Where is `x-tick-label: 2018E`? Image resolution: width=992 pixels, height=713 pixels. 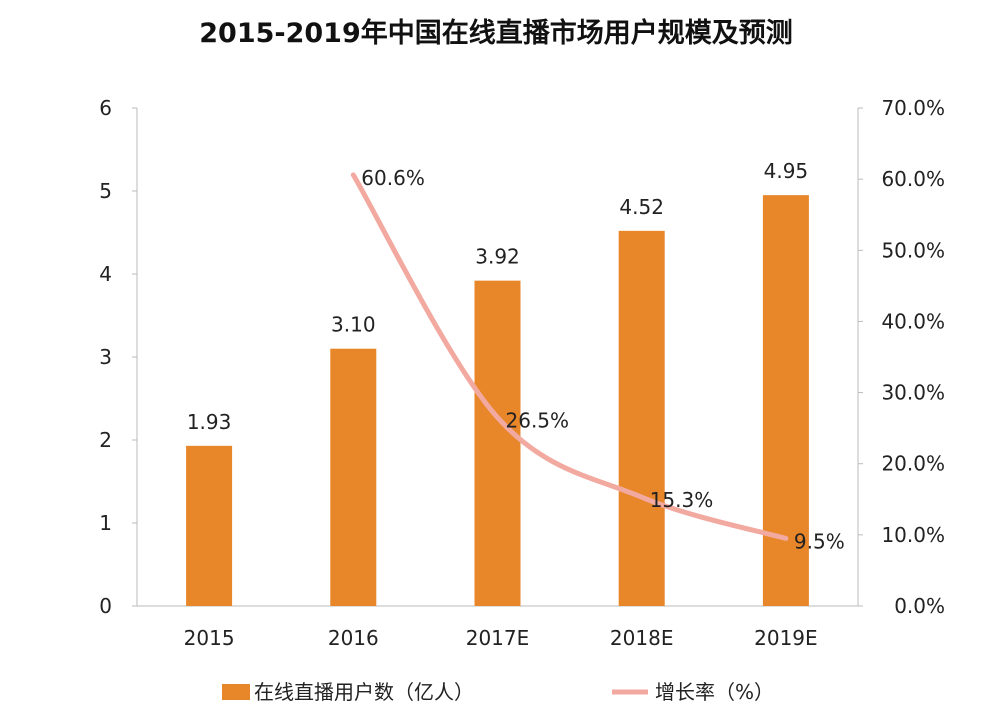 x-tick-label: 2018E is located at coordinates (642, 638).